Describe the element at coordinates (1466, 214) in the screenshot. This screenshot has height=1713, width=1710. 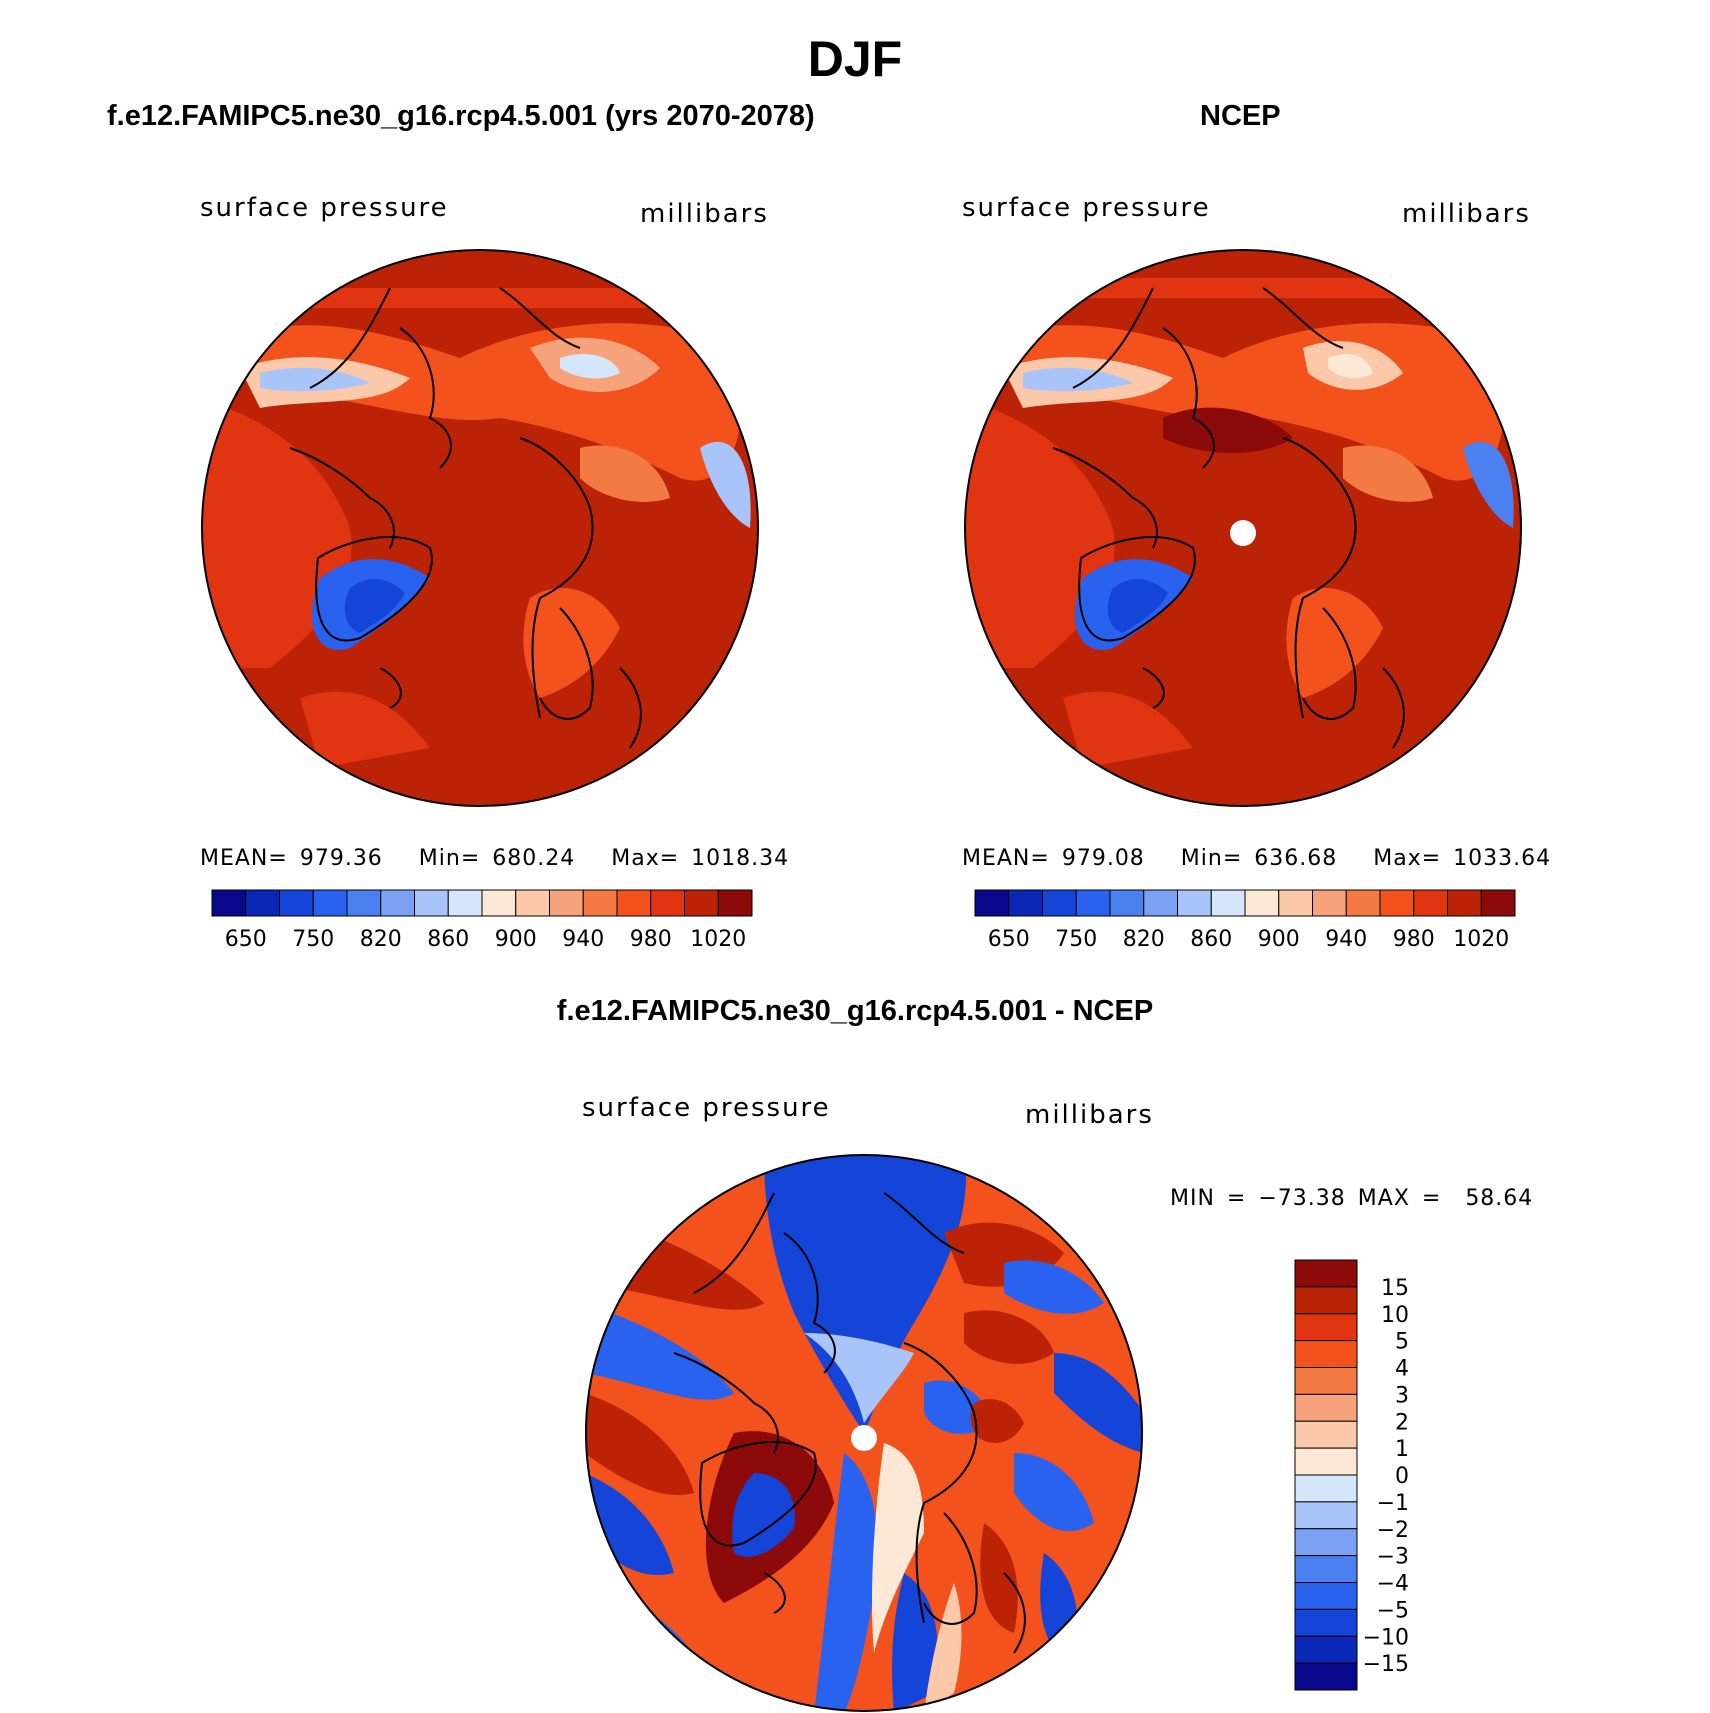
I see `panel-obs-units-label: millibars` at that location.